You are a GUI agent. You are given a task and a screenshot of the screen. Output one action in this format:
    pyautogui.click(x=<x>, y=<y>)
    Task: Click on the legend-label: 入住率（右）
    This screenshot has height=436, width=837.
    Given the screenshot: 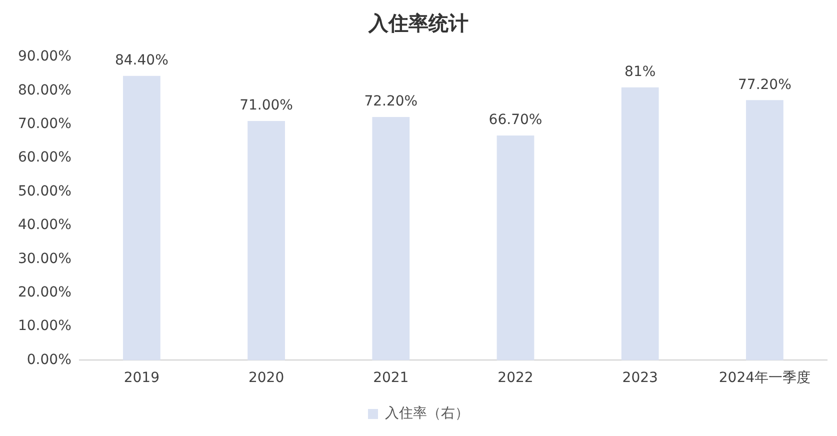 What is the action you would take?
    pyautogui.click(x=427, y=414)
    